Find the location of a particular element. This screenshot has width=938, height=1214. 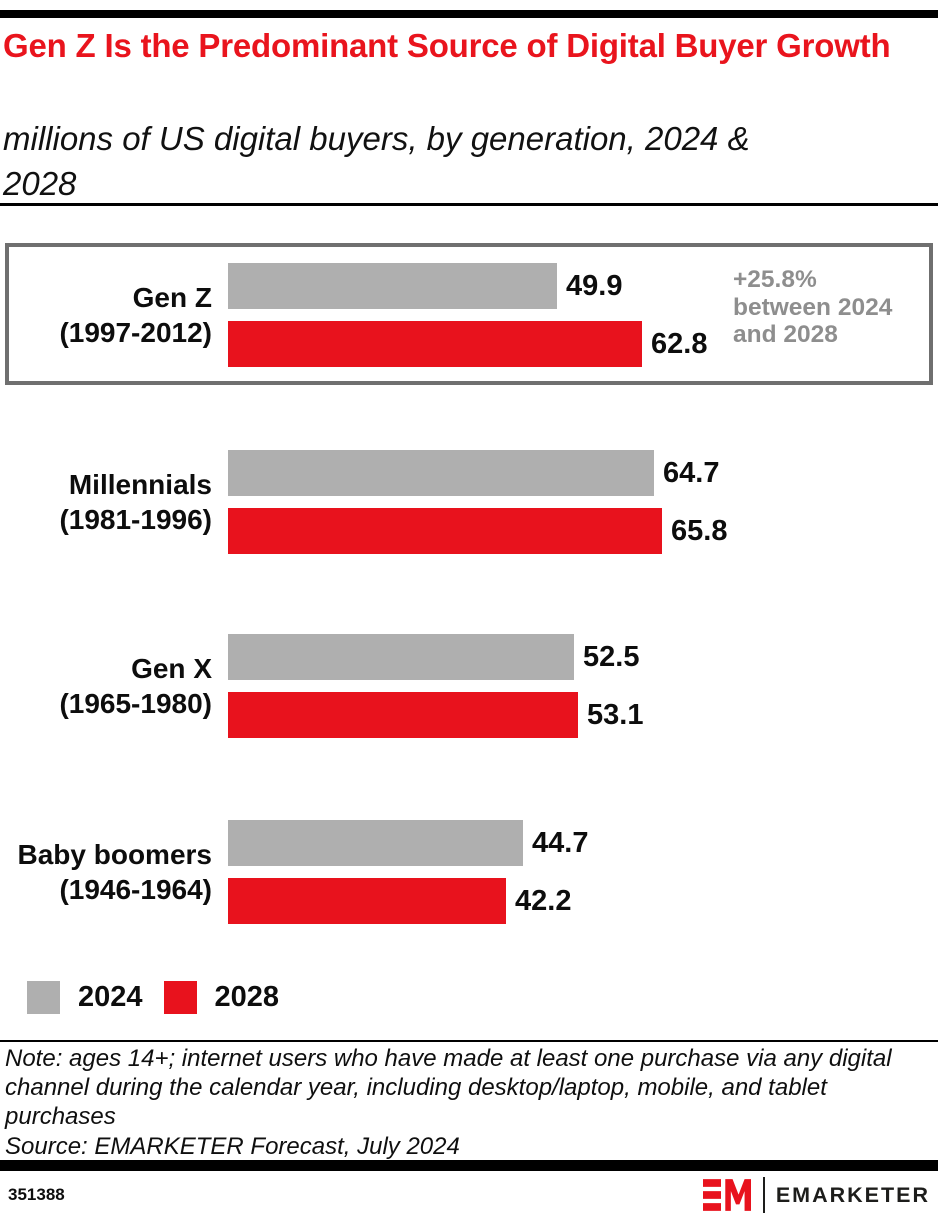

bar-group-gen-z: Gen Z (1997-2012) 49.9 62.8 is located at coordinates (469, 315).